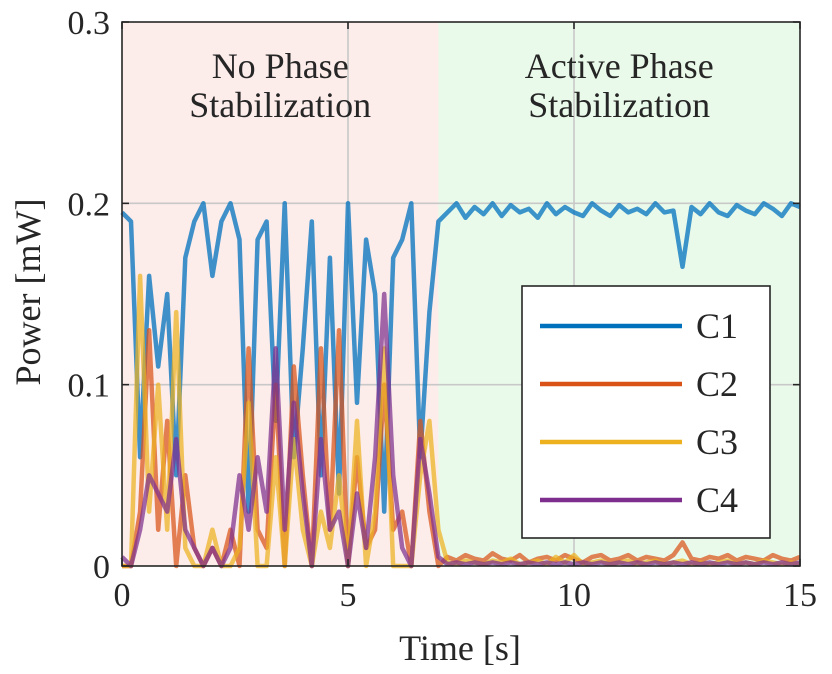  I want to click on legend-label-c3: C3, so click(717, 442).